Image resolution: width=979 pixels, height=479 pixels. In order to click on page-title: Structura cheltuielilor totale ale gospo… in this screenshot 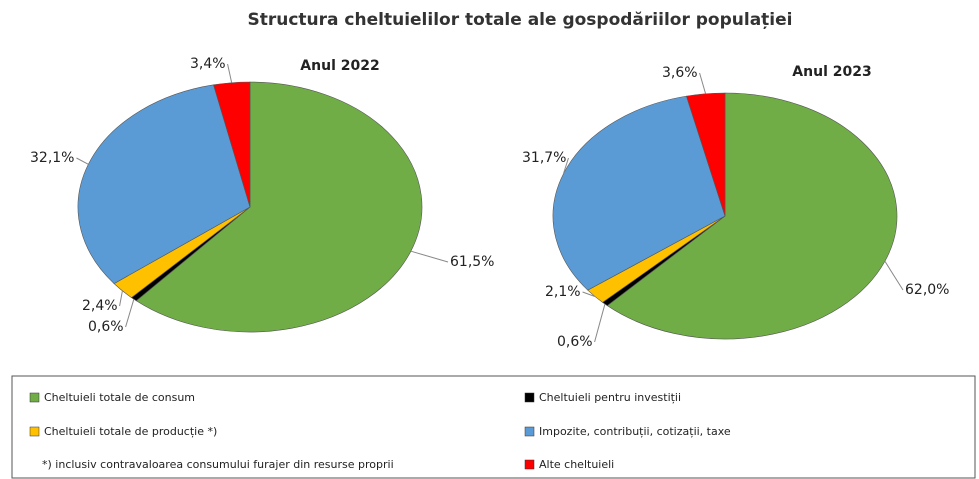, I will do `click(520, 20)`.